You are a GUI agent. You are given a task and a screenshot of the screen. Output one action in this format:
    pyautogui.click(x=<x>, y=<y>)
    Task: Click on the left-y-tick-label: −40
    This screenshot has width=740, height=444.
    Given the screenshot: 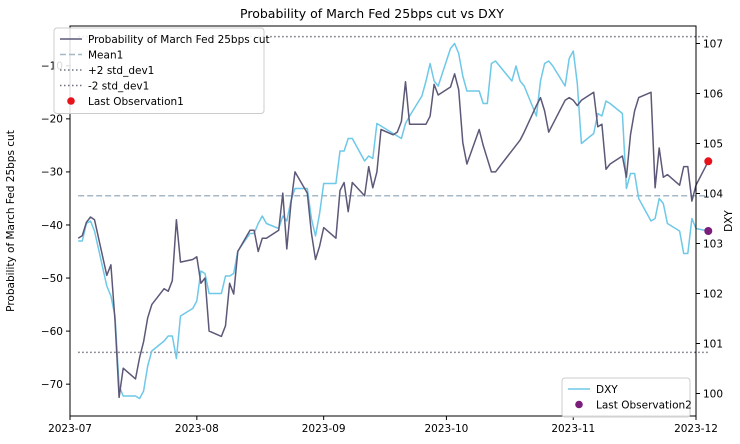 What is the action you would take?
    pyautogui.click(x=52, y=226)
    